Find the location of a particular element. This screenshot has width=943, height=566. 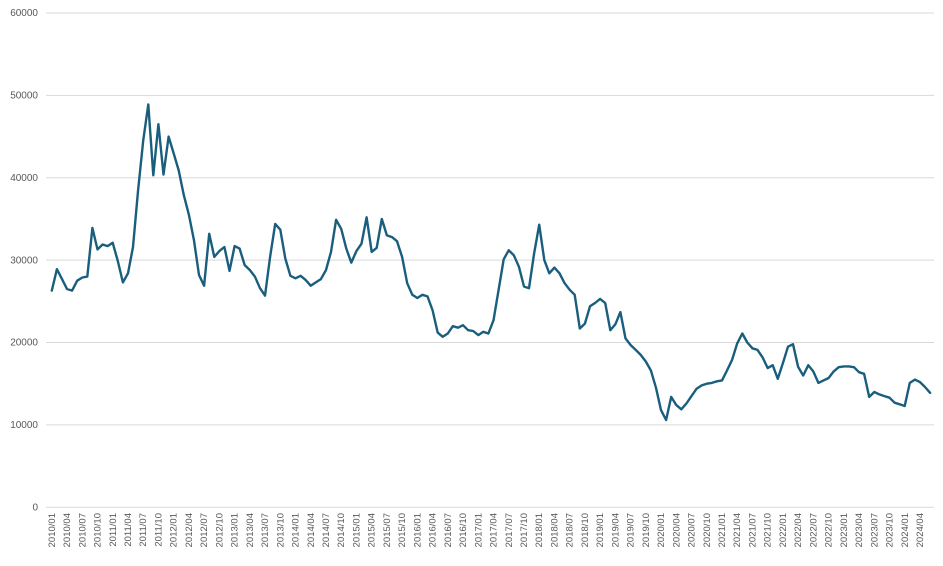

x-axis-tick-label: 2011/10 is located at coordinates (158, 530).